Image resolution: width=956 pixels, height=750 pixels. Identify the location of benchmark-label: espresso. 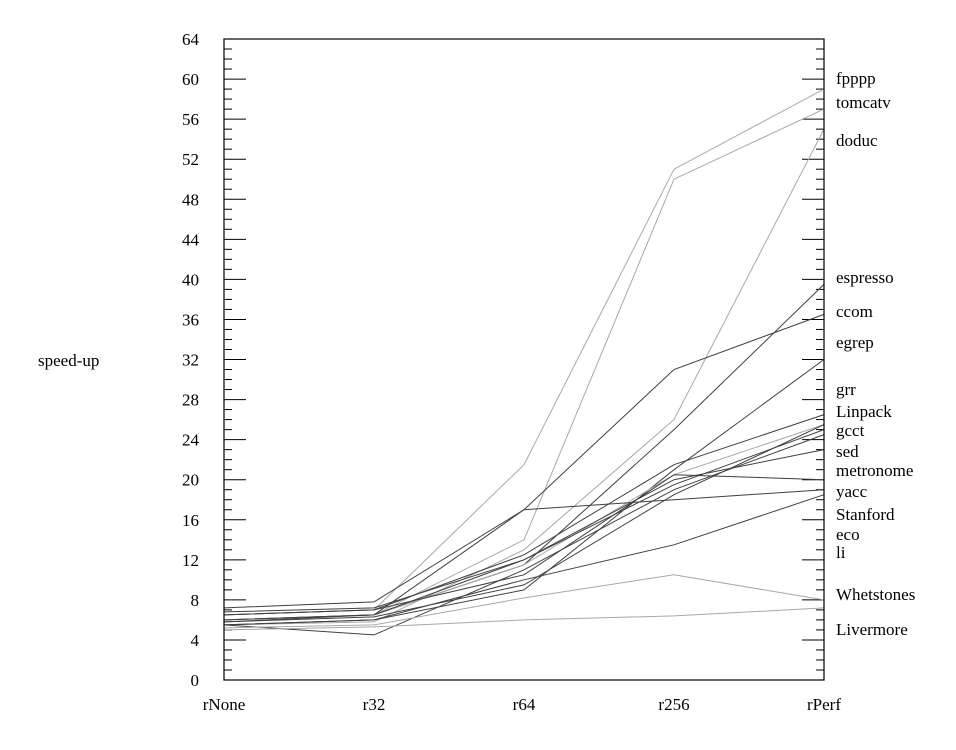
(865, 277).